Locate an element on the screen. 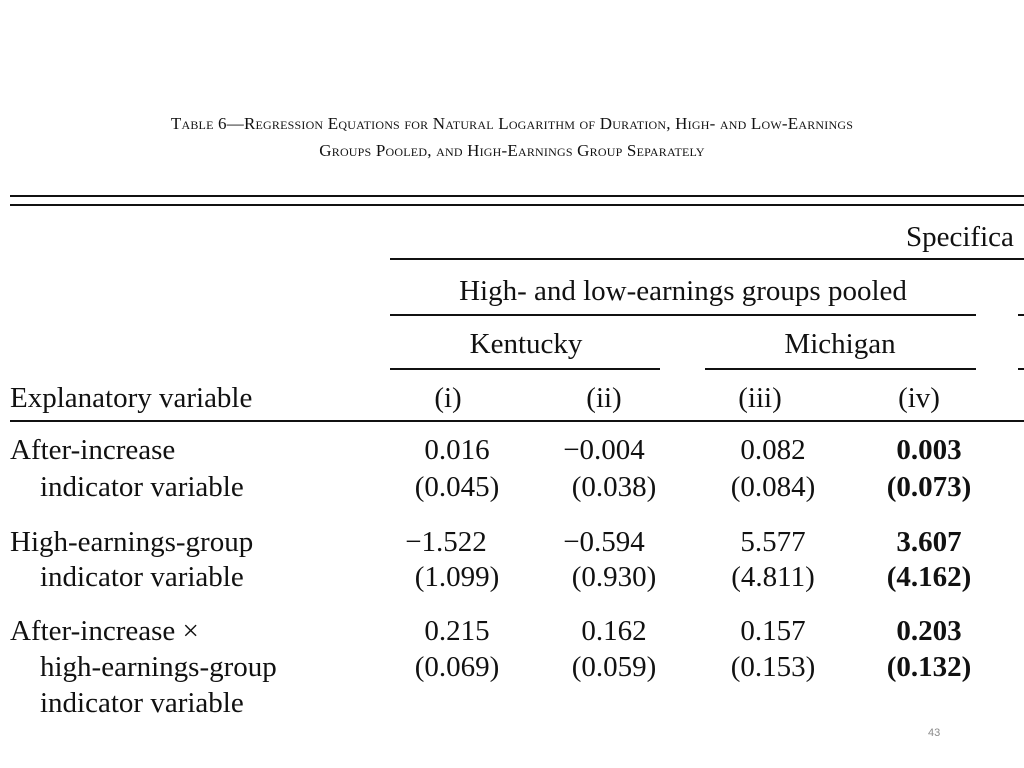 This screenshot has width=1024, height=768. header-group-pooled: High- and low-earnings groups pooled is located at coordinates (683, 291).